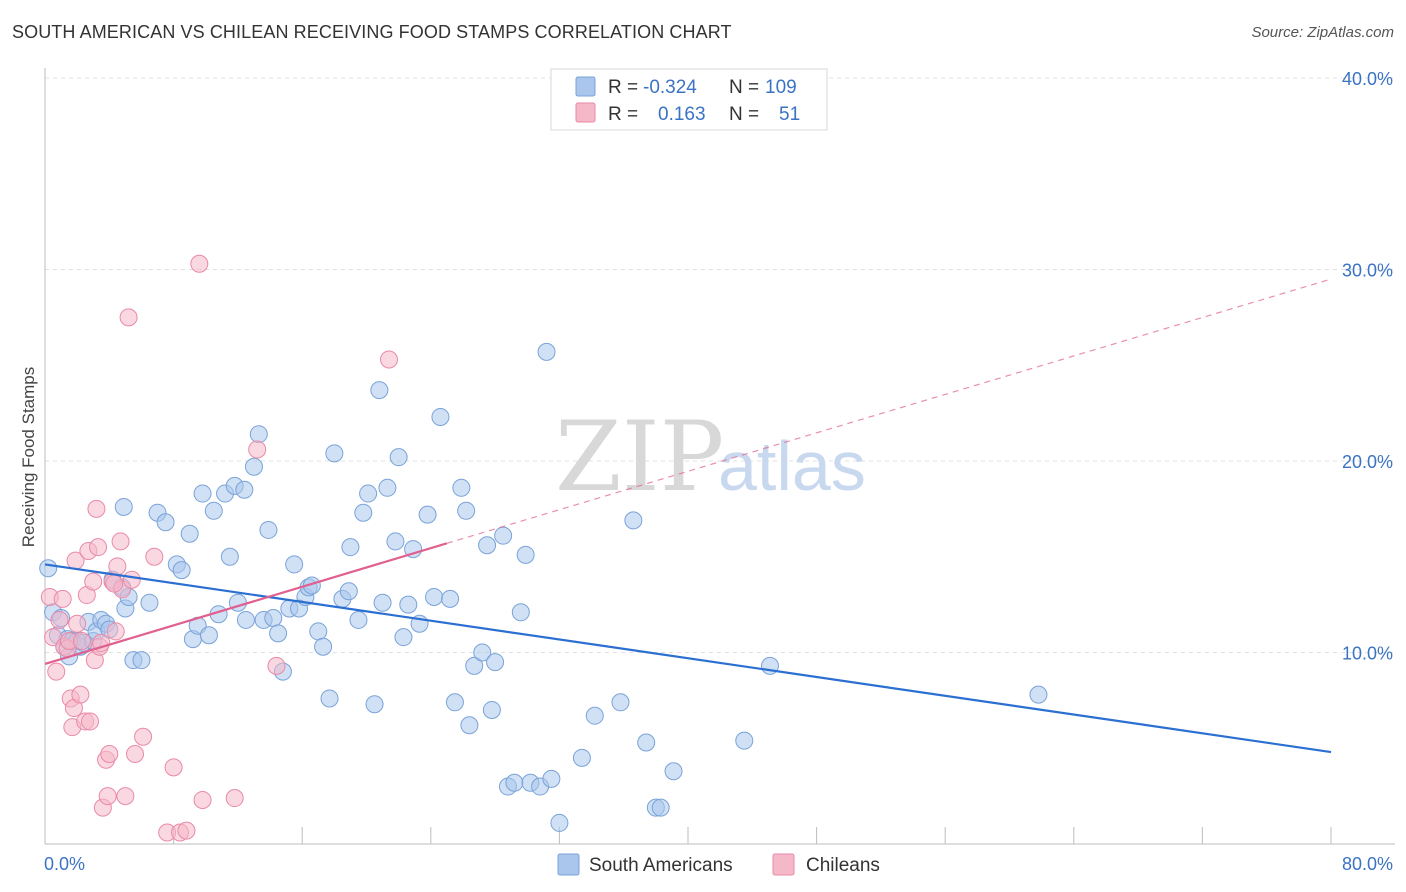 This screenshot has height=892, width=1406. I want to click on y-tick-label: 10.0%, so click(1367, 654).